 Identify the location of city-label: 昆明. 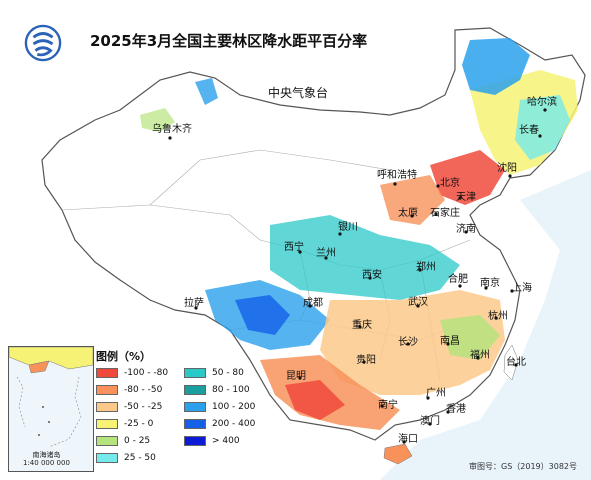
(296, 376).